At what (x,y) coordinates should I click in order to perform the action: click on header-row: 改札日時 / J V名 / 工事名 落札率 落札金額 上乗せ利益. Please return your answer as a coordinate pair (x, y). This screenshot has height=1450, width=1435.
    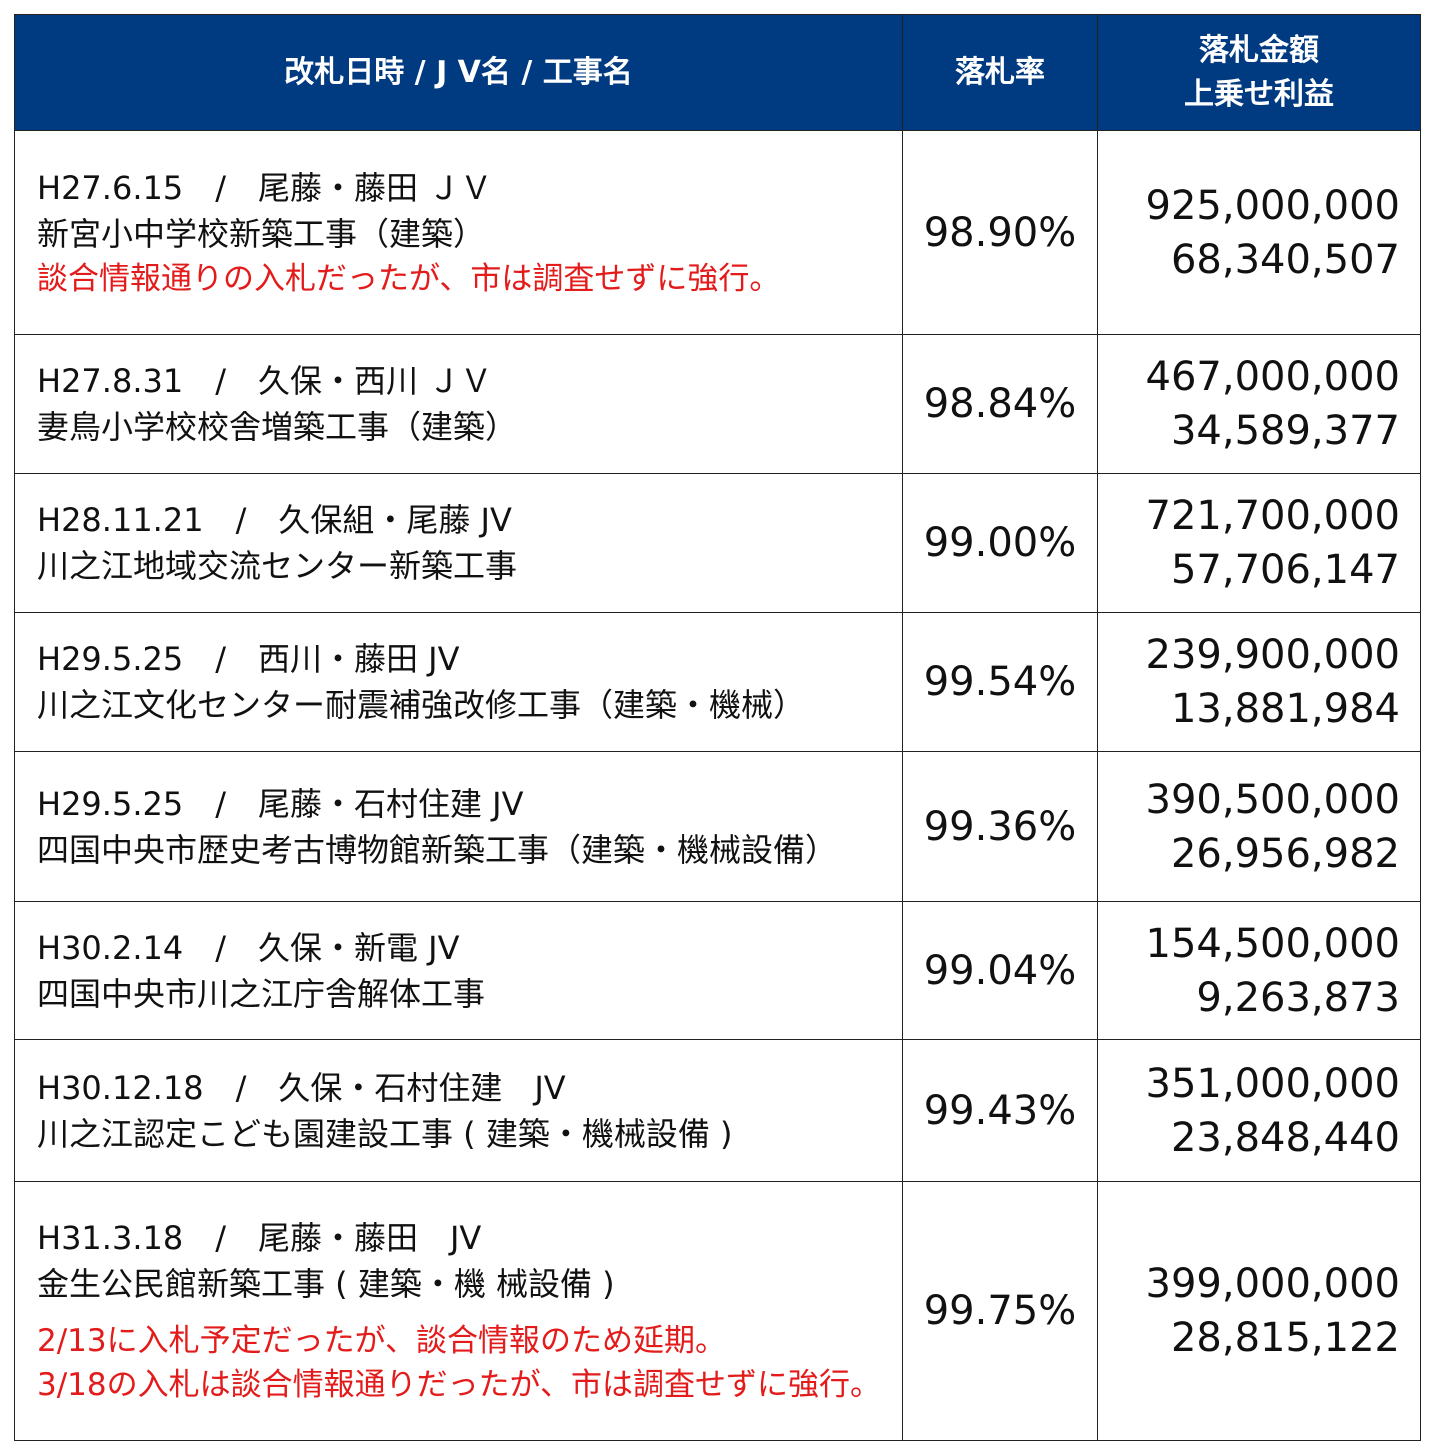
    Looking at the image, I should click on (717, 72).